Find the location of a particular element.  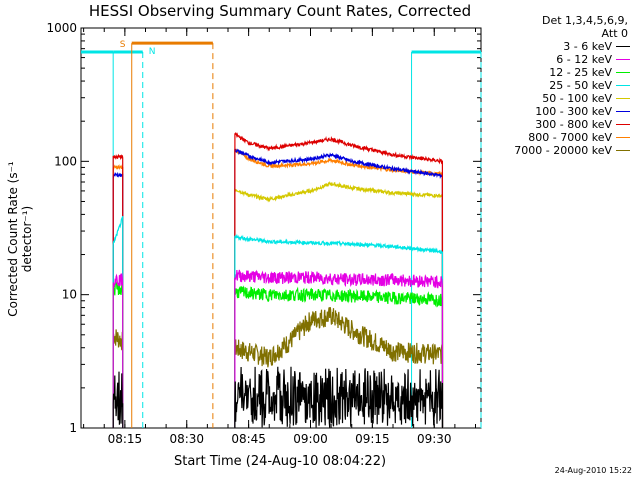

legend-entry-label: 7000 - 20000 keV is located at coordinates (563, 150).